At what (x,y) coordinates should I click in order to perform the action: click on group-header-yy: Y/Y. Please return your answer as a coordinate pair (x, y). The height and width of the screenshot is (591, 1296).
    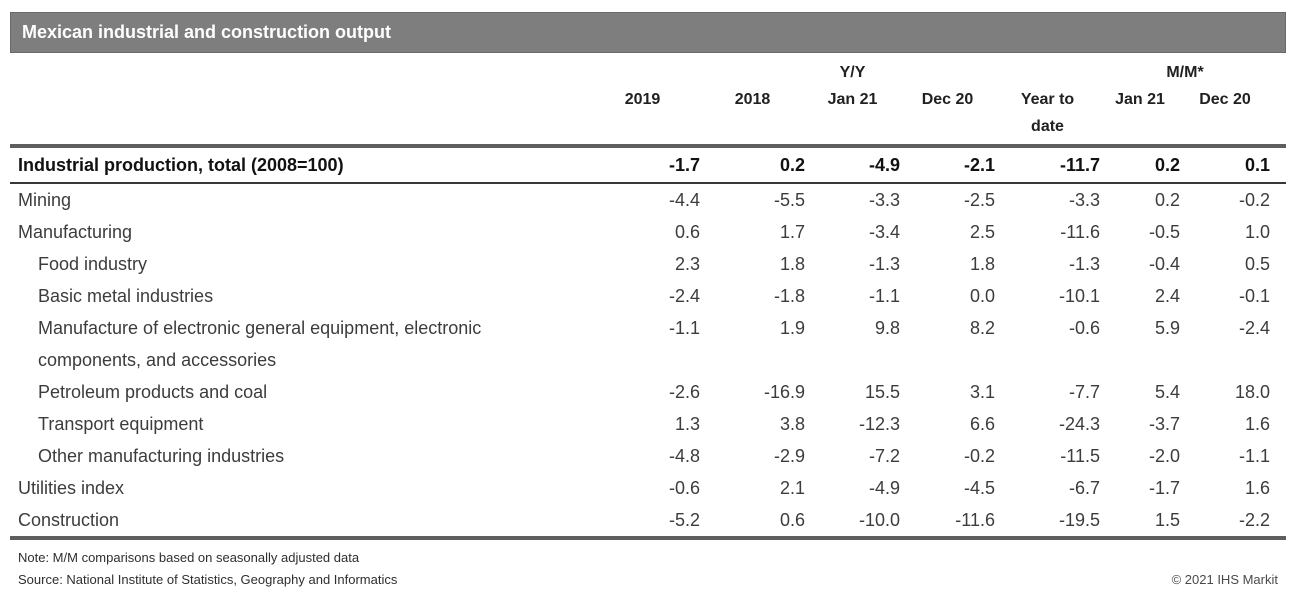
    Looking at the image, I should click on (852, 72).